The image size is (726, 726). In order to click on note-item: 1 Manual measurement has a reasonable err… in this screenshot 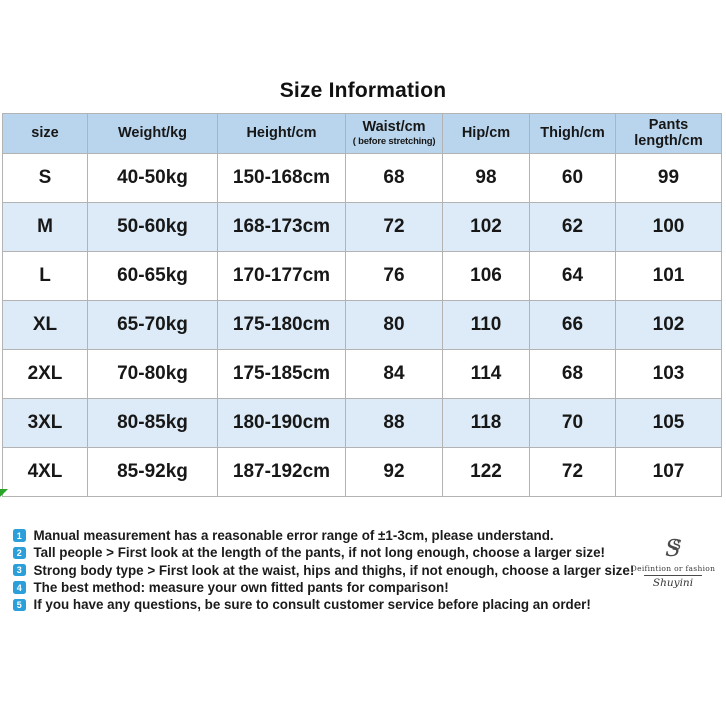, I will do `click(366, 535)`.